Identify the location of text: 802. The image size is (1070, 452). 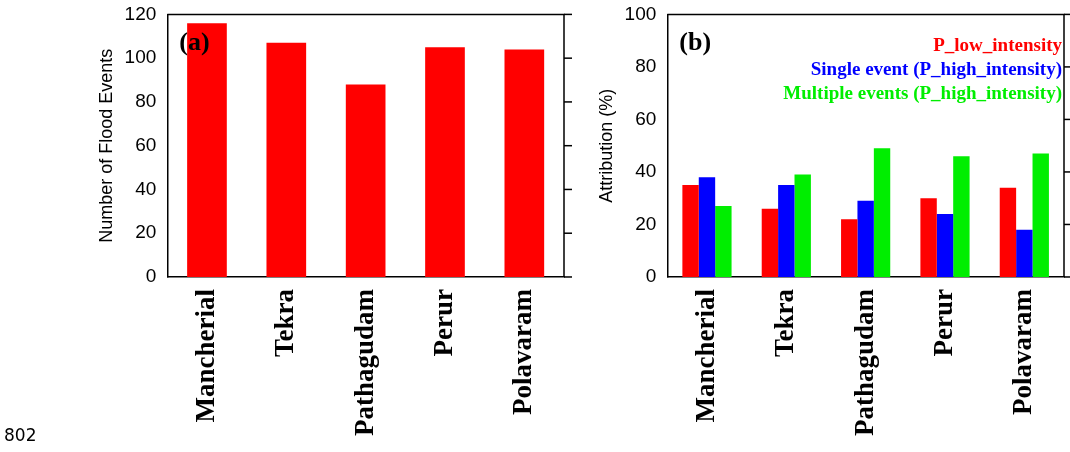
(20, 435).